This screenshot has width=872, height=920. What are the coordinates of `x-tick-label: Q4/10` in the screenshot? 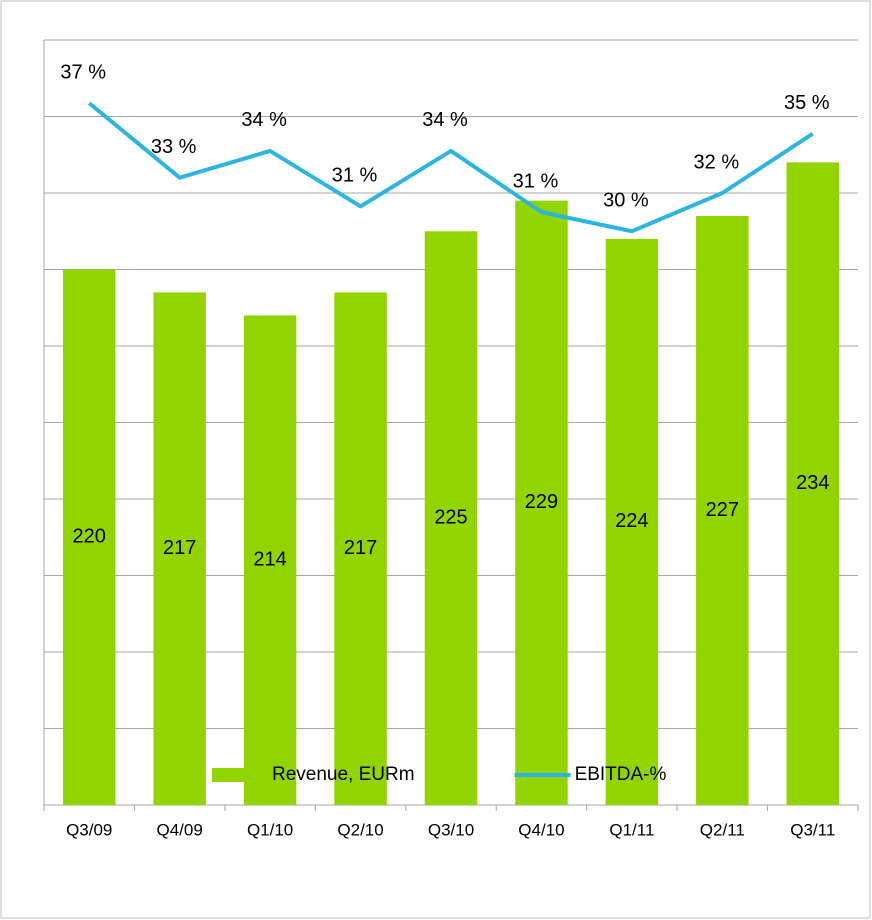 It's located at (541, 829).